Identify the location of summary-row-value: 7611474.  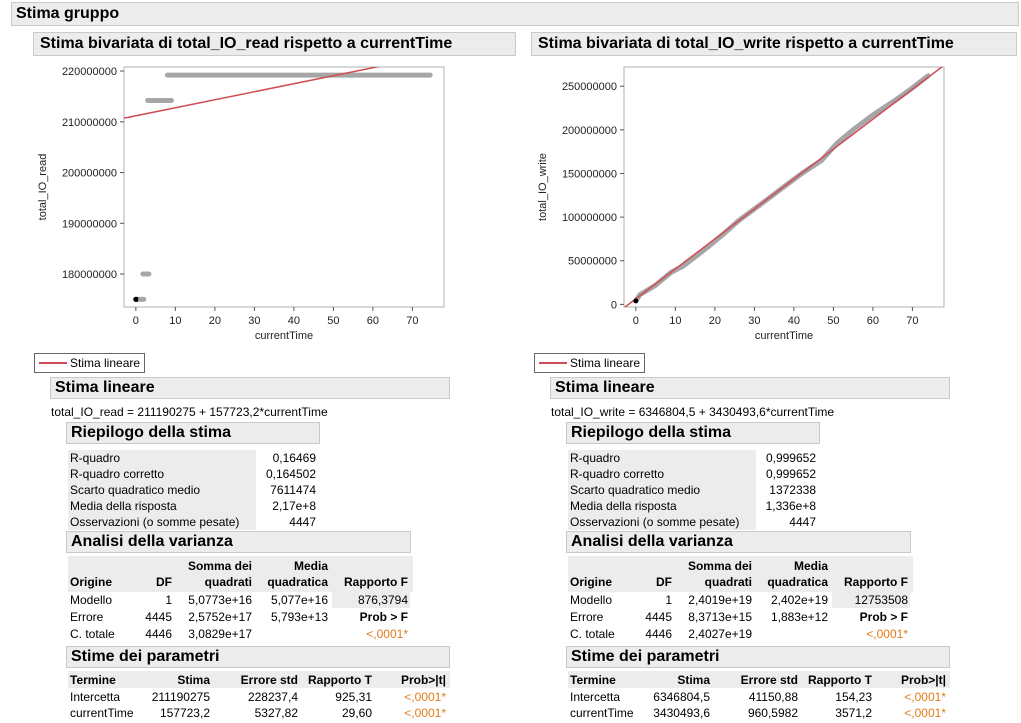
(293, 490).